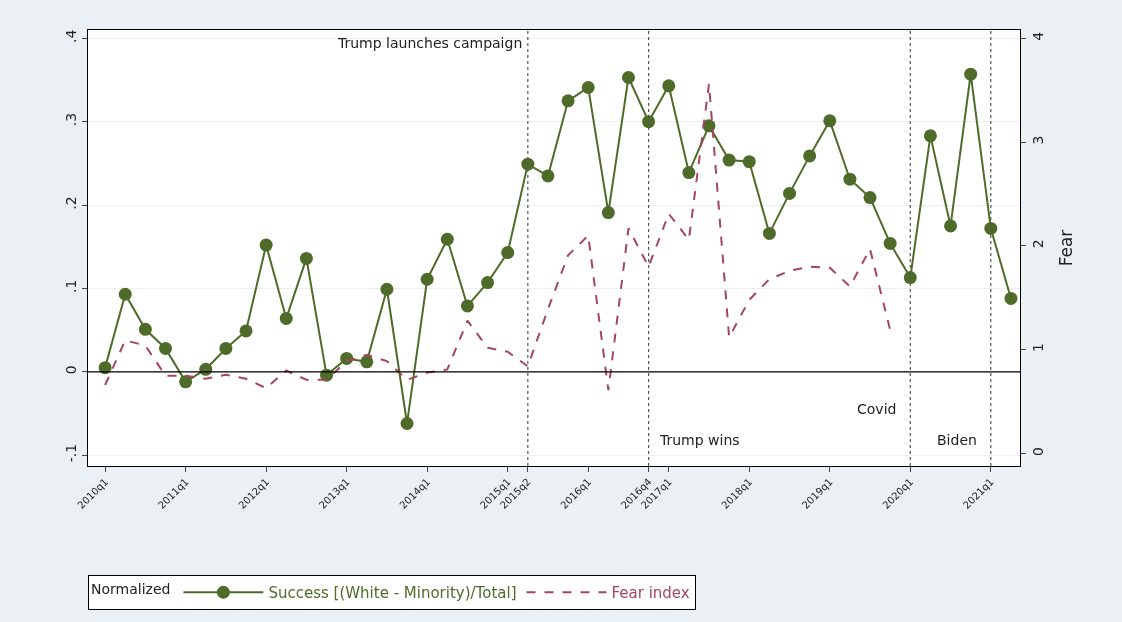 The width and height of the screenshot is (1122, 622). What do you see at coordinates (71, 370) in the screenshot?
I see `y-tick-label: 0` at bounding box center [71, 370].